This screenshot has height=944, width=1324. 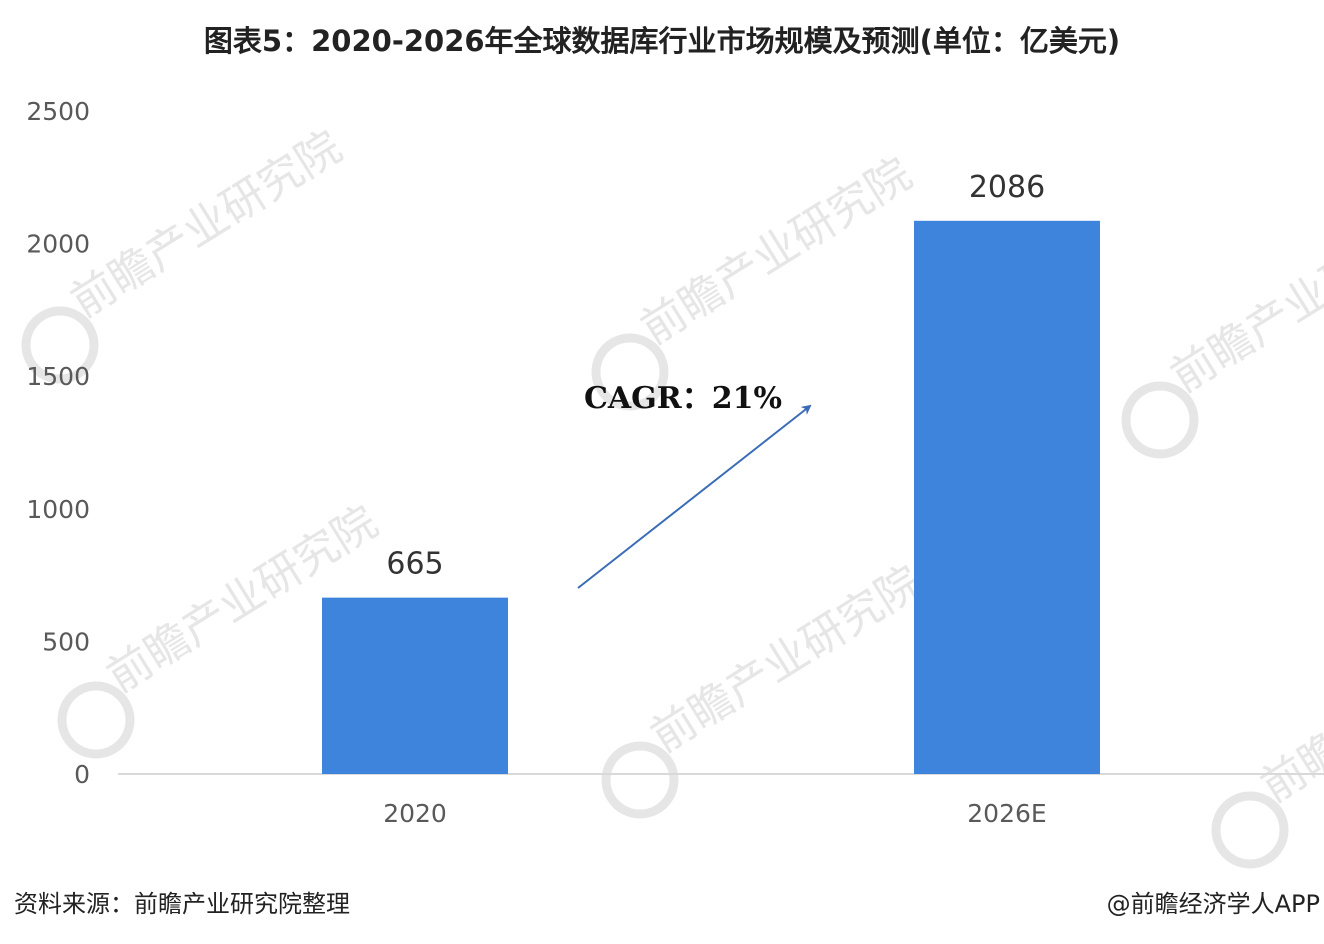 What do you see at coordinates (1213, 904) in the screenshot?
I see `credit-note: @前瞻经济学人APP` at bounding box center [1213, 904].